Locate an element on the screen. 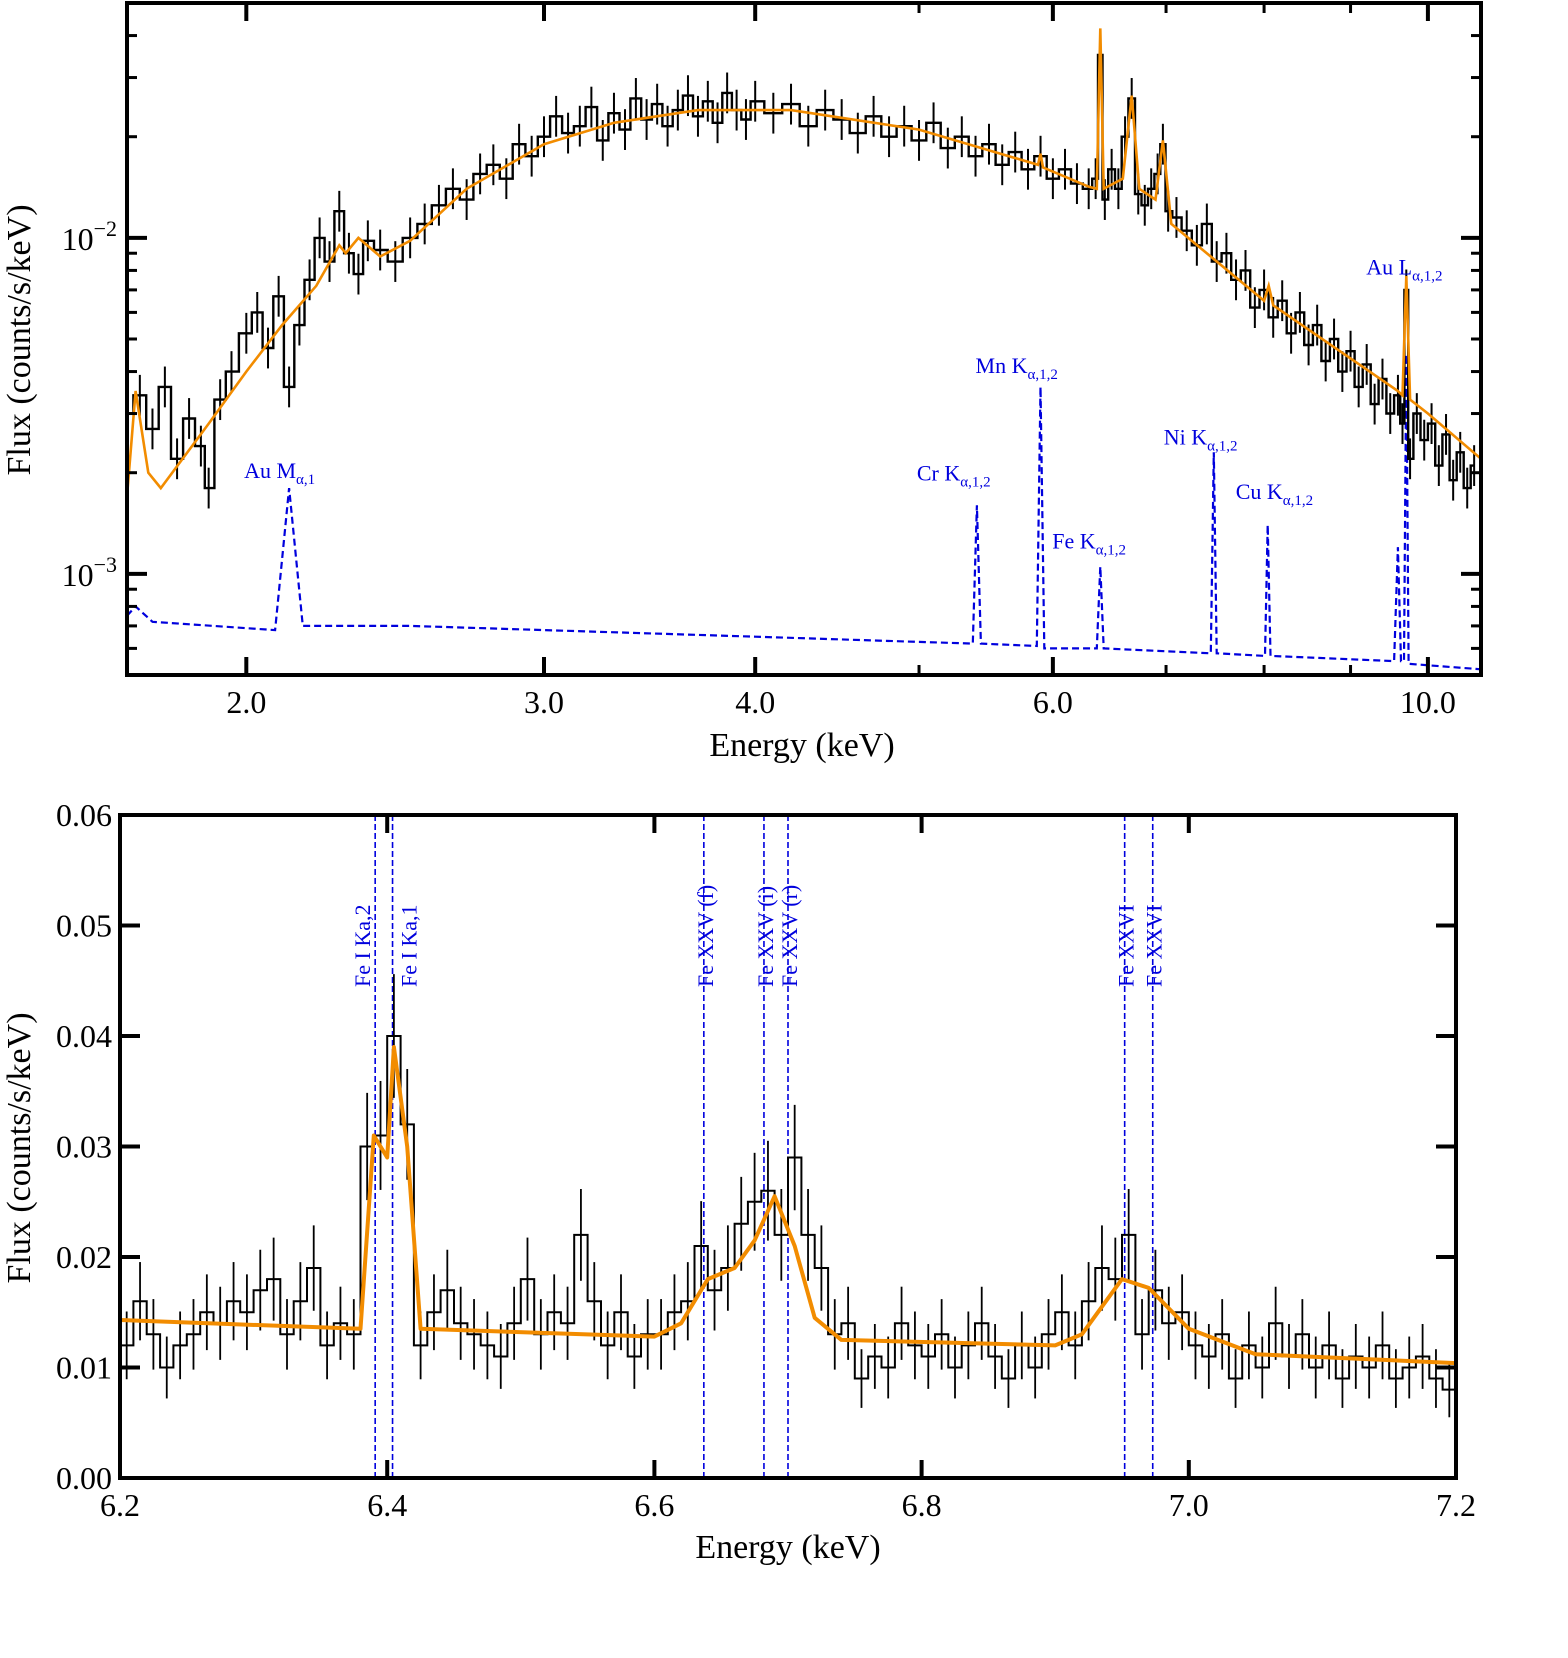 This screenshot has height=1658, width=1568. line-annotation: Cr Kα,1,2 is located at coordinates (954, 475).